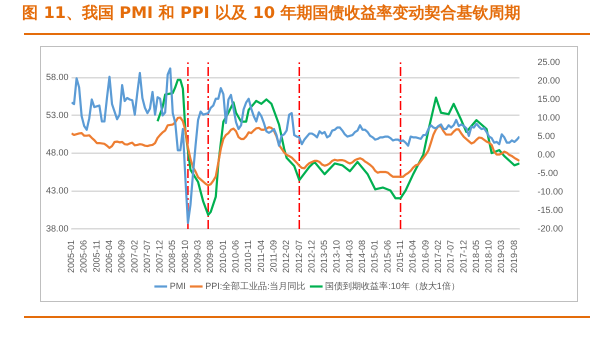  I want to click on x-tick-label: 2008-05, so click(172, 256).